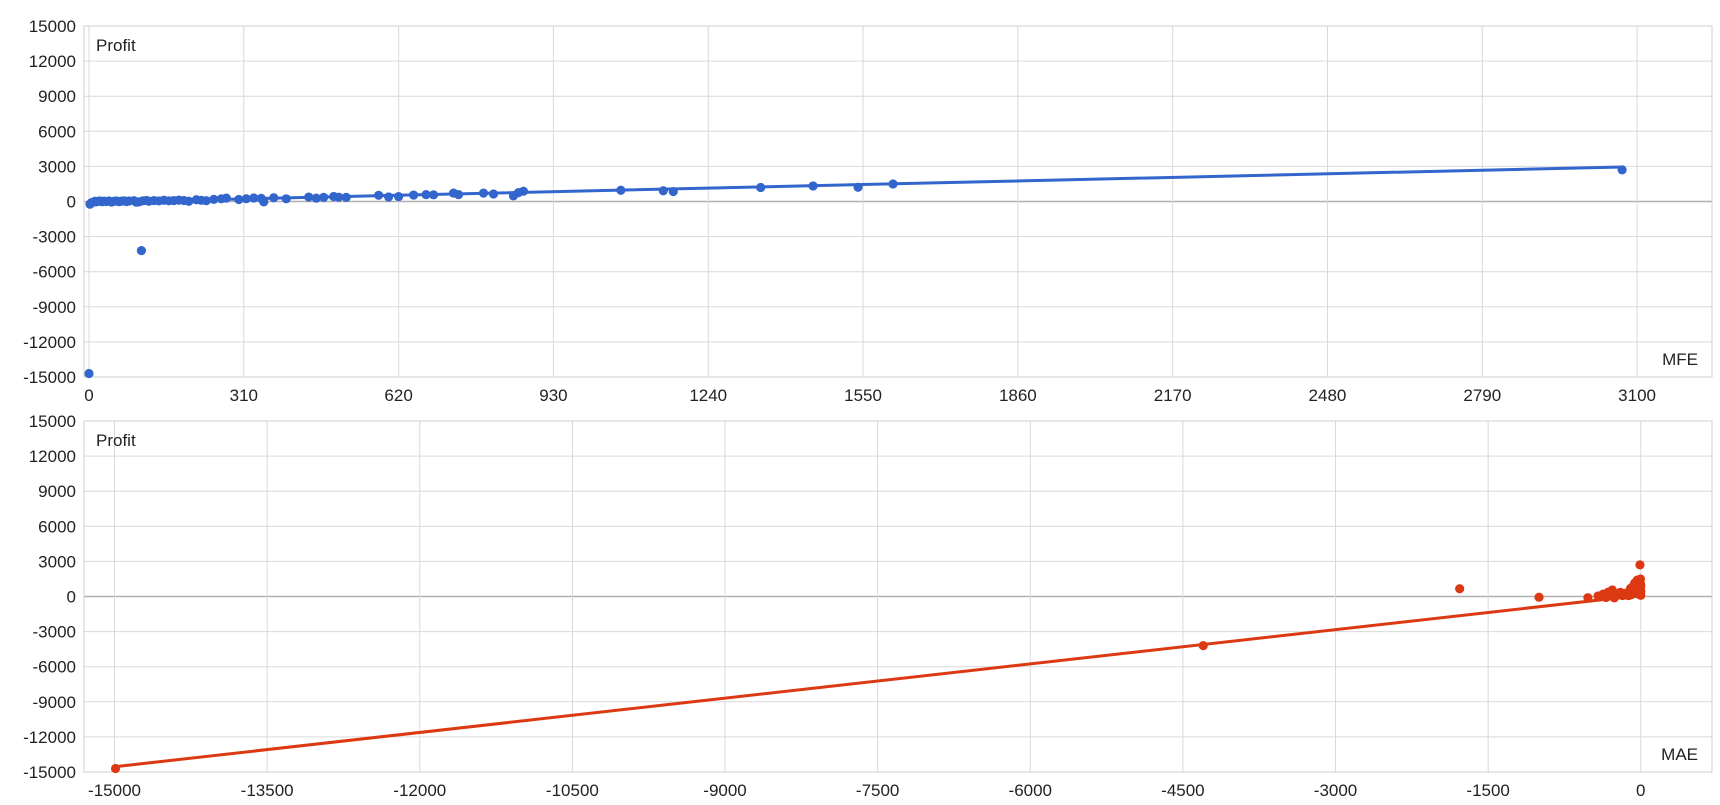 The height and width of the screenshot is (805, 1720). What do you see at coordinates (419, 790) in the screenshot?
I see `x-tick-label: -12000` at bounding box center [419, 790].